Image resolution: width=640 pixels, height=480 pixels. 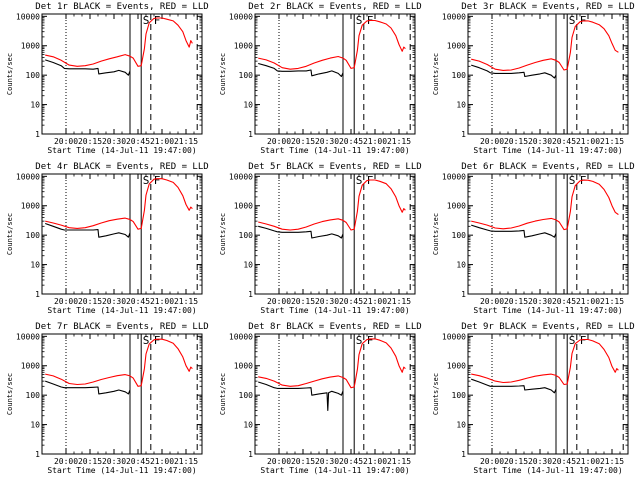 I want to click on chart-title: Det 1r BLACK = Events, RED = LLD, so click(x=121, y=7).